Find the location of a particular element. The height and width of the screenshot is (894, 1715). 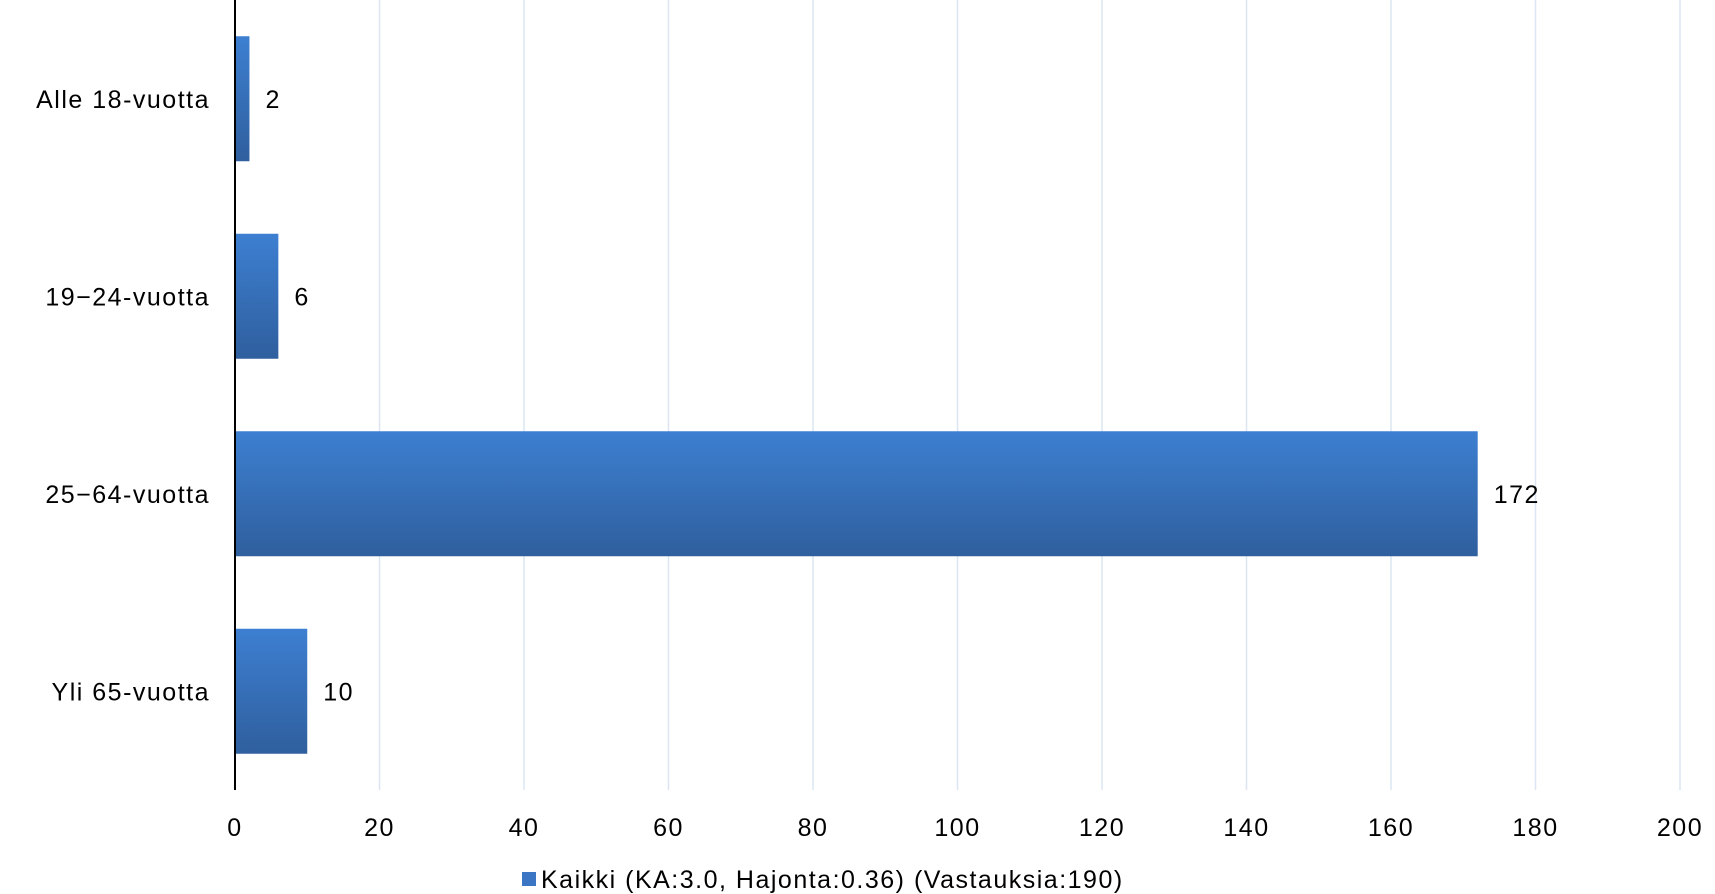

x-tick-label: 120 is located at coordinates (1102, 828).